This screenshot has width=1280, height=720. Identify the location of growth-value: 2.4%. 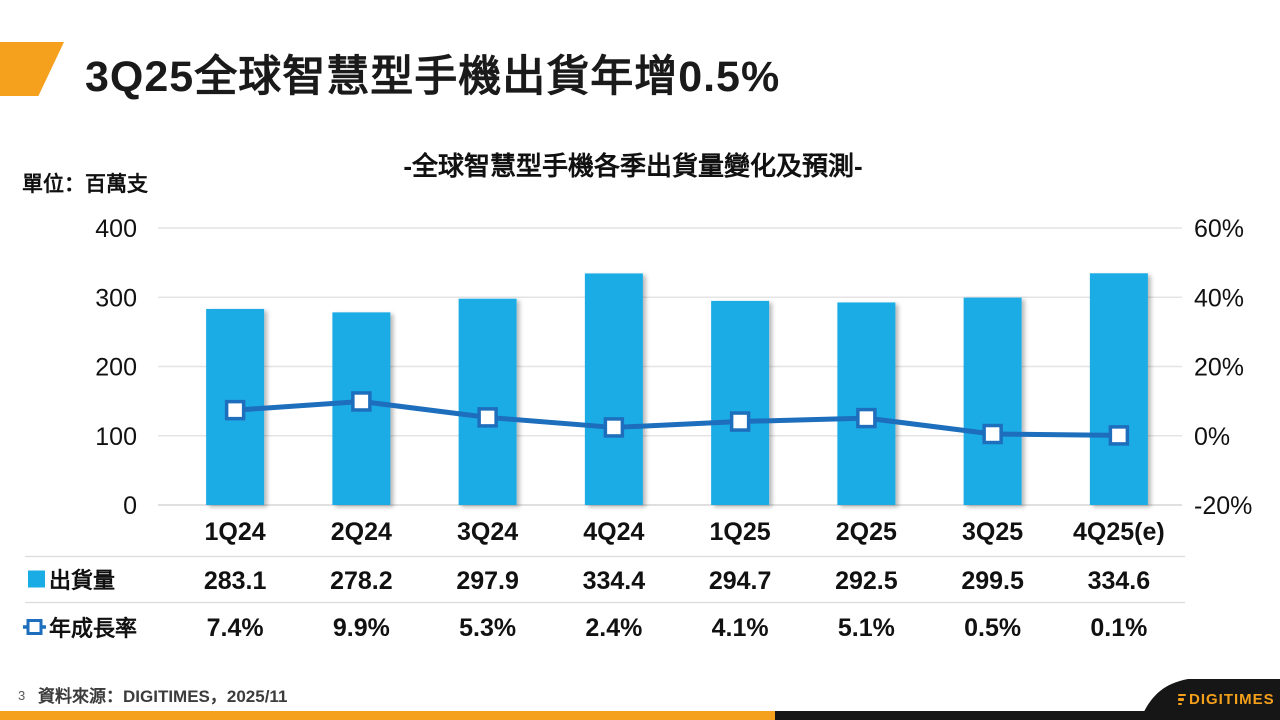
(613, 628).